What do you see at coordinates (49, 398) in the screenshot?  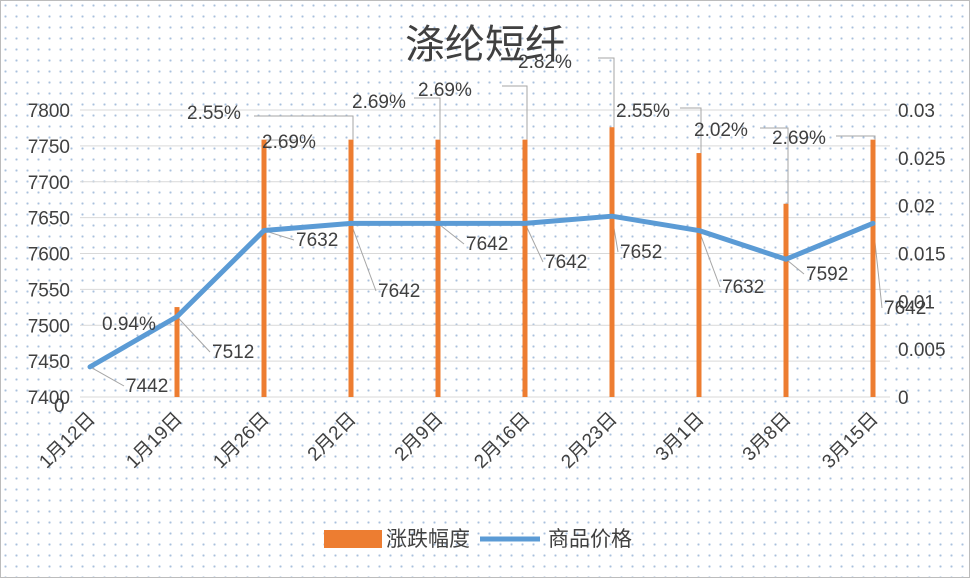 I see `left-axis-tick-label: 7400` at bounding box center [49, 398].